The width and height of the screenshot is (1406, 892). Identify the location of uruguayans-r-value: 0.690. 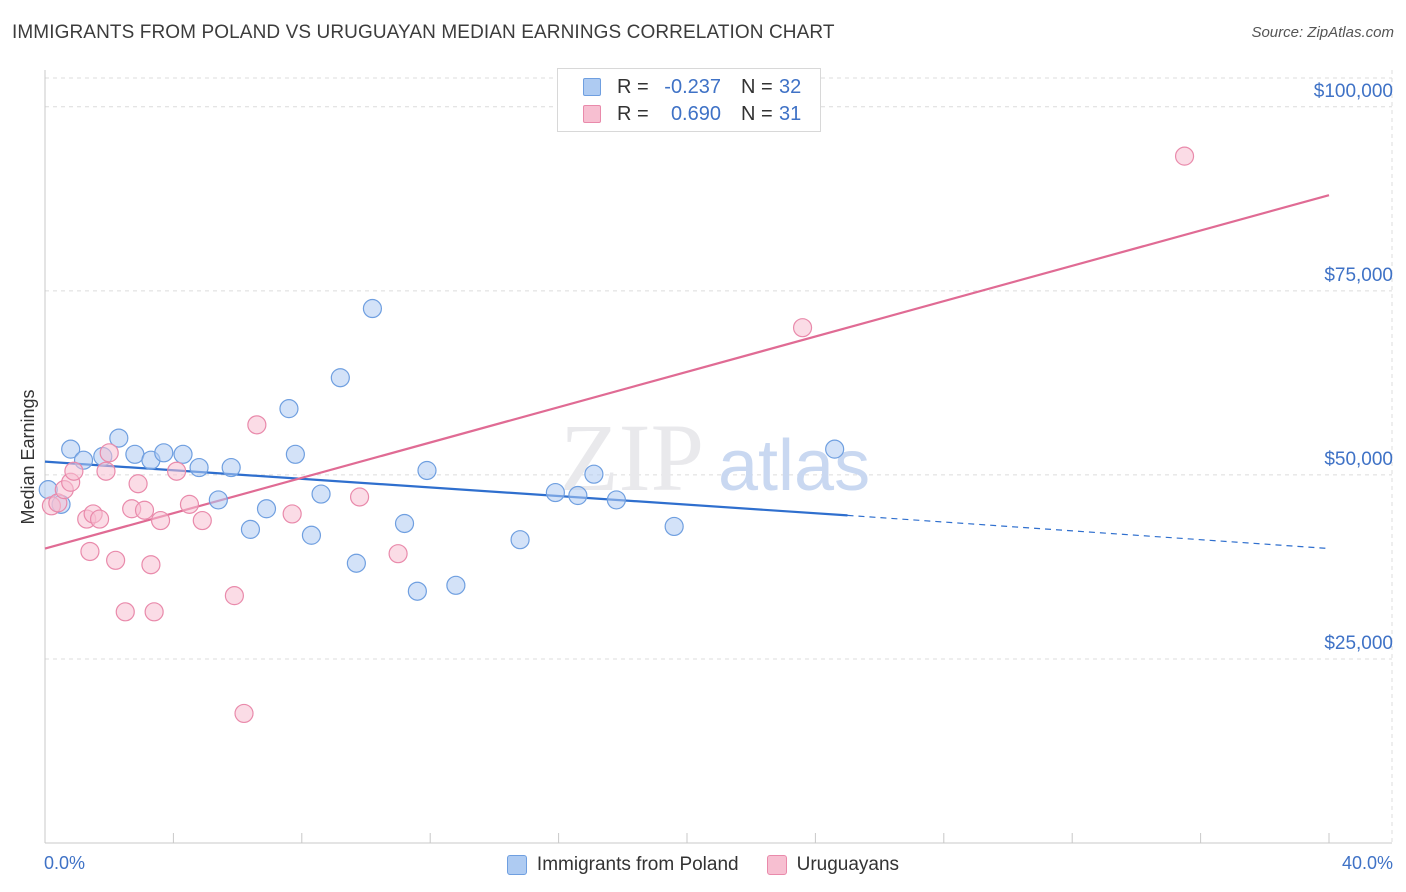
(695, 113).